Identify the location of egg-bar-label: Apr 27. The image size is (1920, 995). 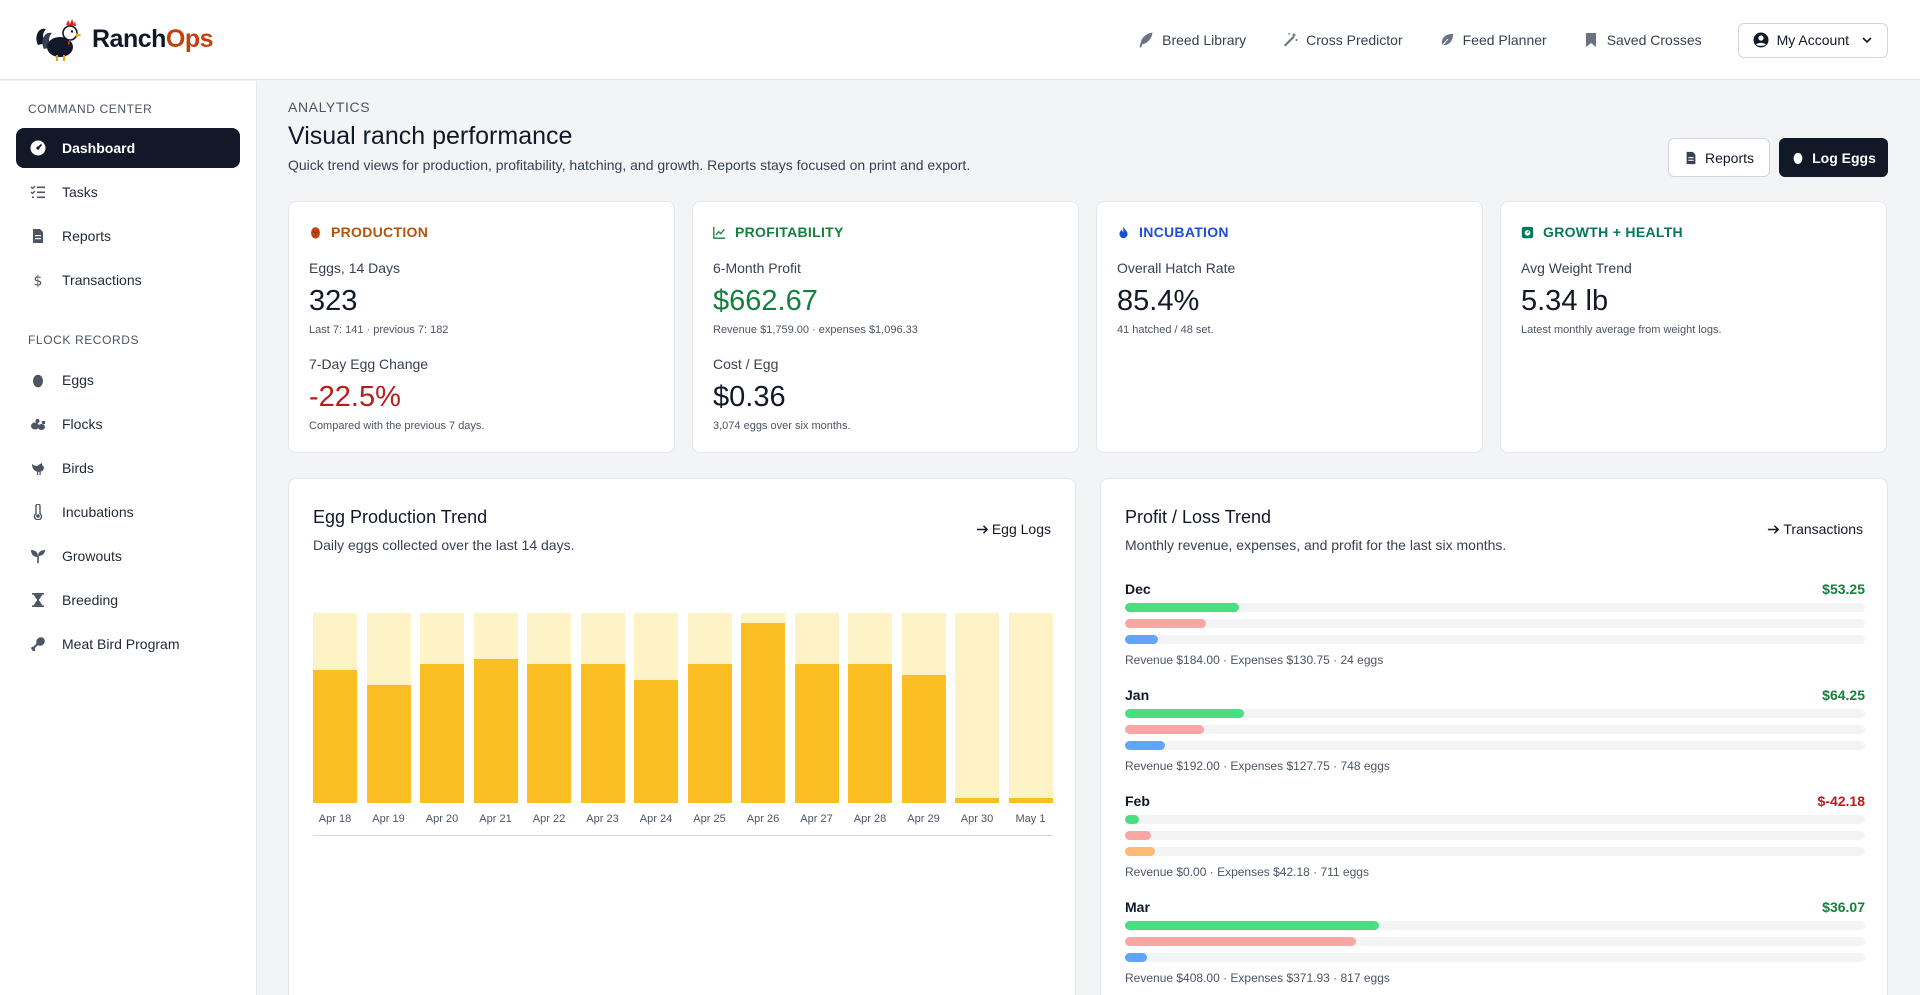
(816, 819).